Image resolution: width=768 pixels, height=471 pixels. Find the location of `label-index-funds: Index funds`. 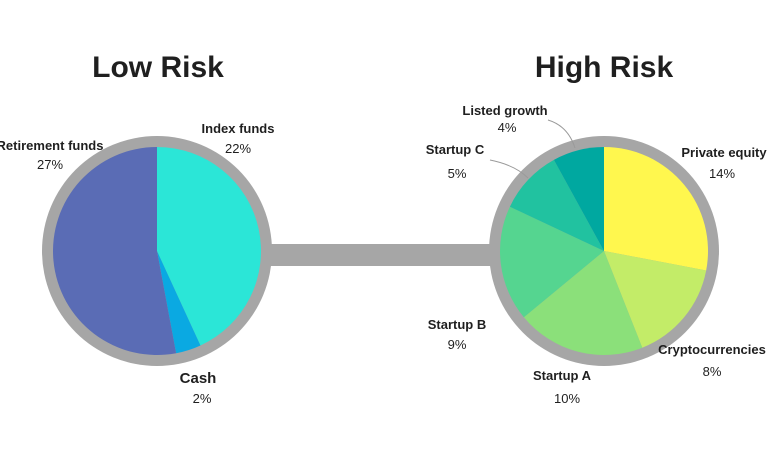

label-index-funds: Index funds is located at coordinates (238, 128).